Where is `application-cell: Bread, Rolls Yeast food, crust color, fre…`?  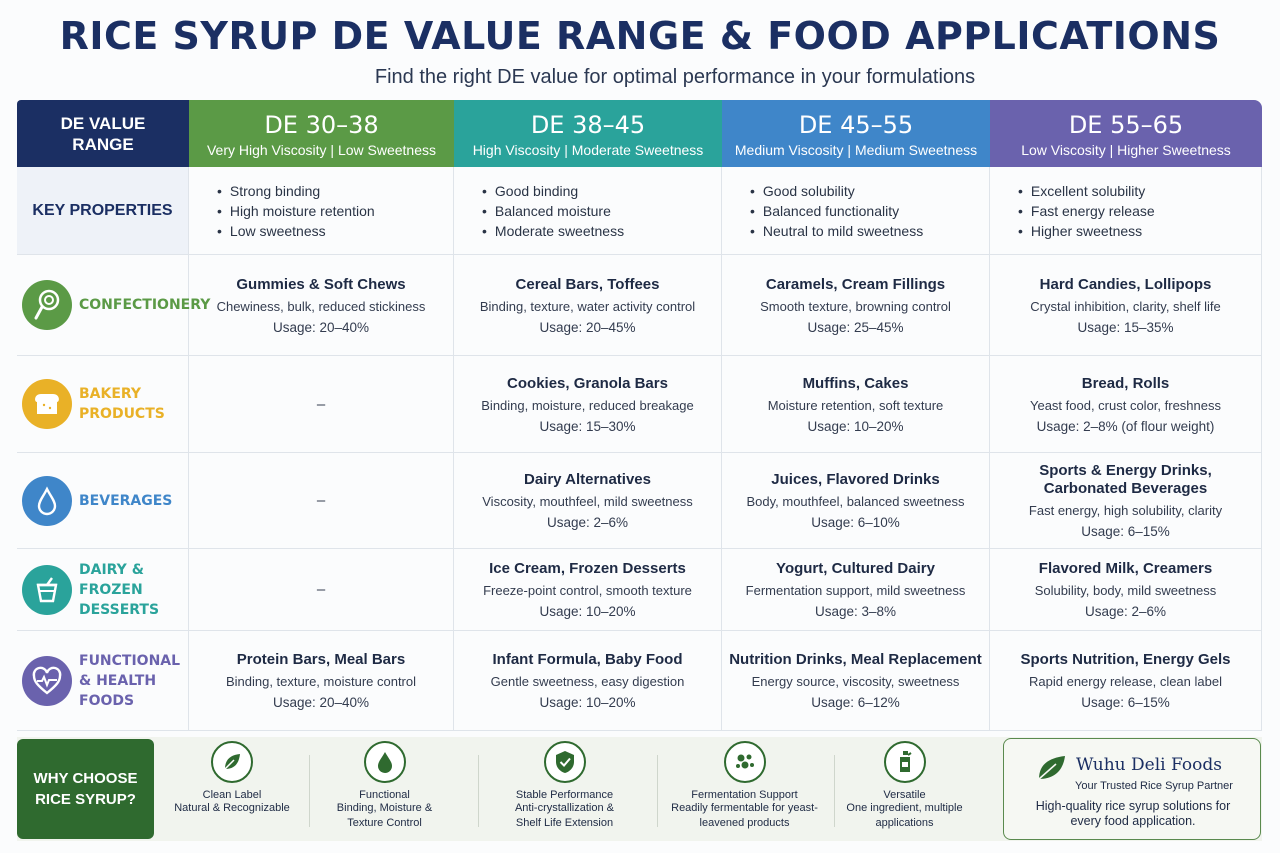
application-cell: Bread, Rolls Yeast food, crust color, fre… is located at coordinates (1126, 404).